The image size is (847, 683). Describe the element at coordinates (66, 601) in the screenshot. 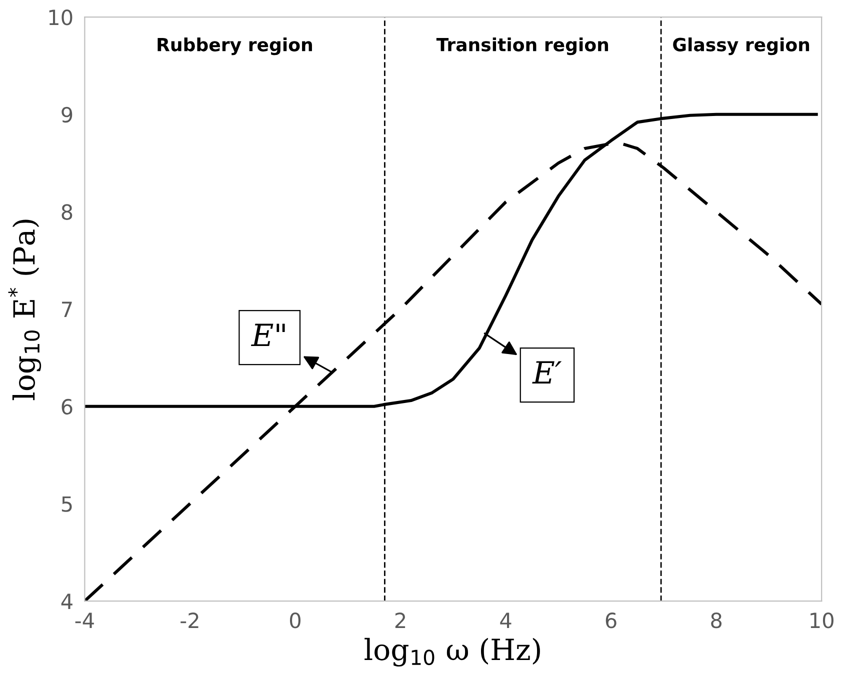

I see `y-tick-label: 4` at that location.